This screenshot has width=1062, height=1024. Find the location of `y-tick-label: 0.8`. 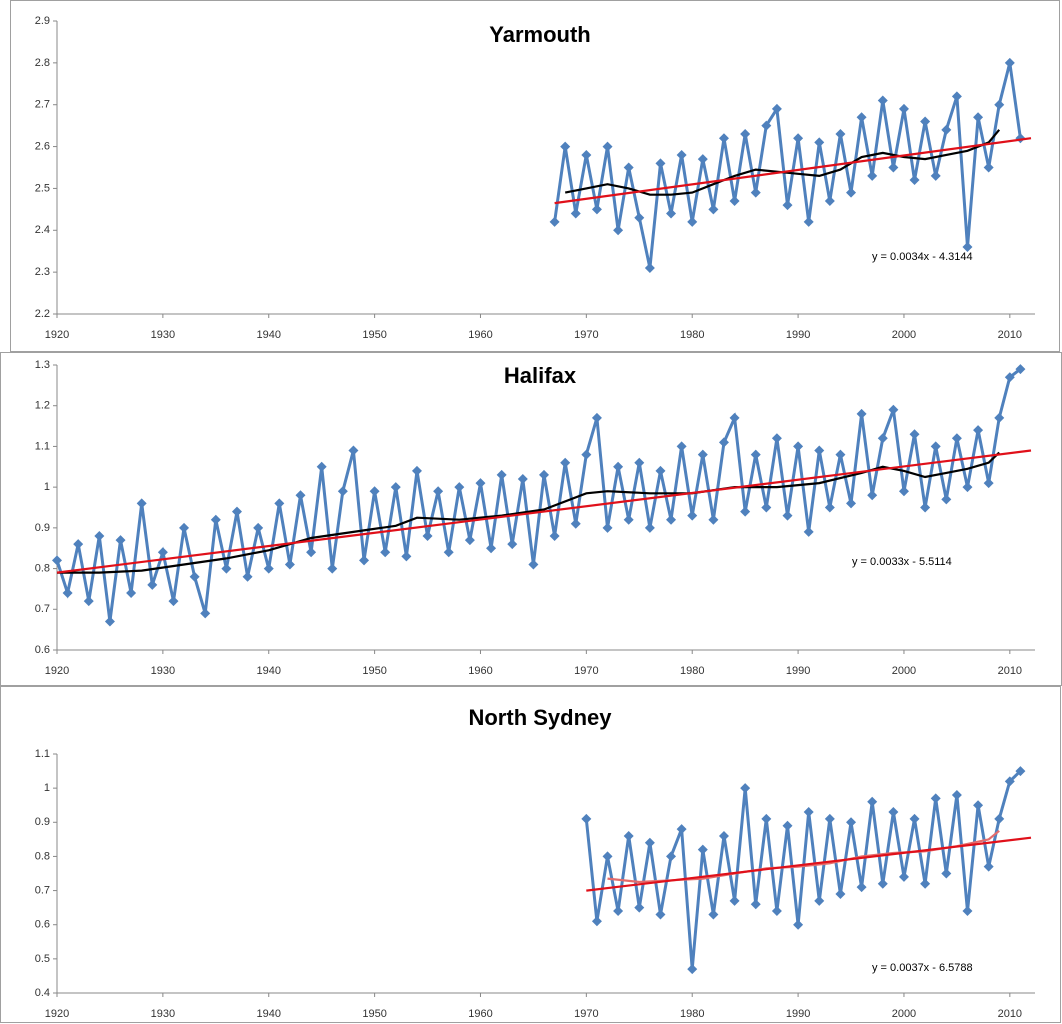

y-tick-label: 0.8 is located at coordinates (42, 568).